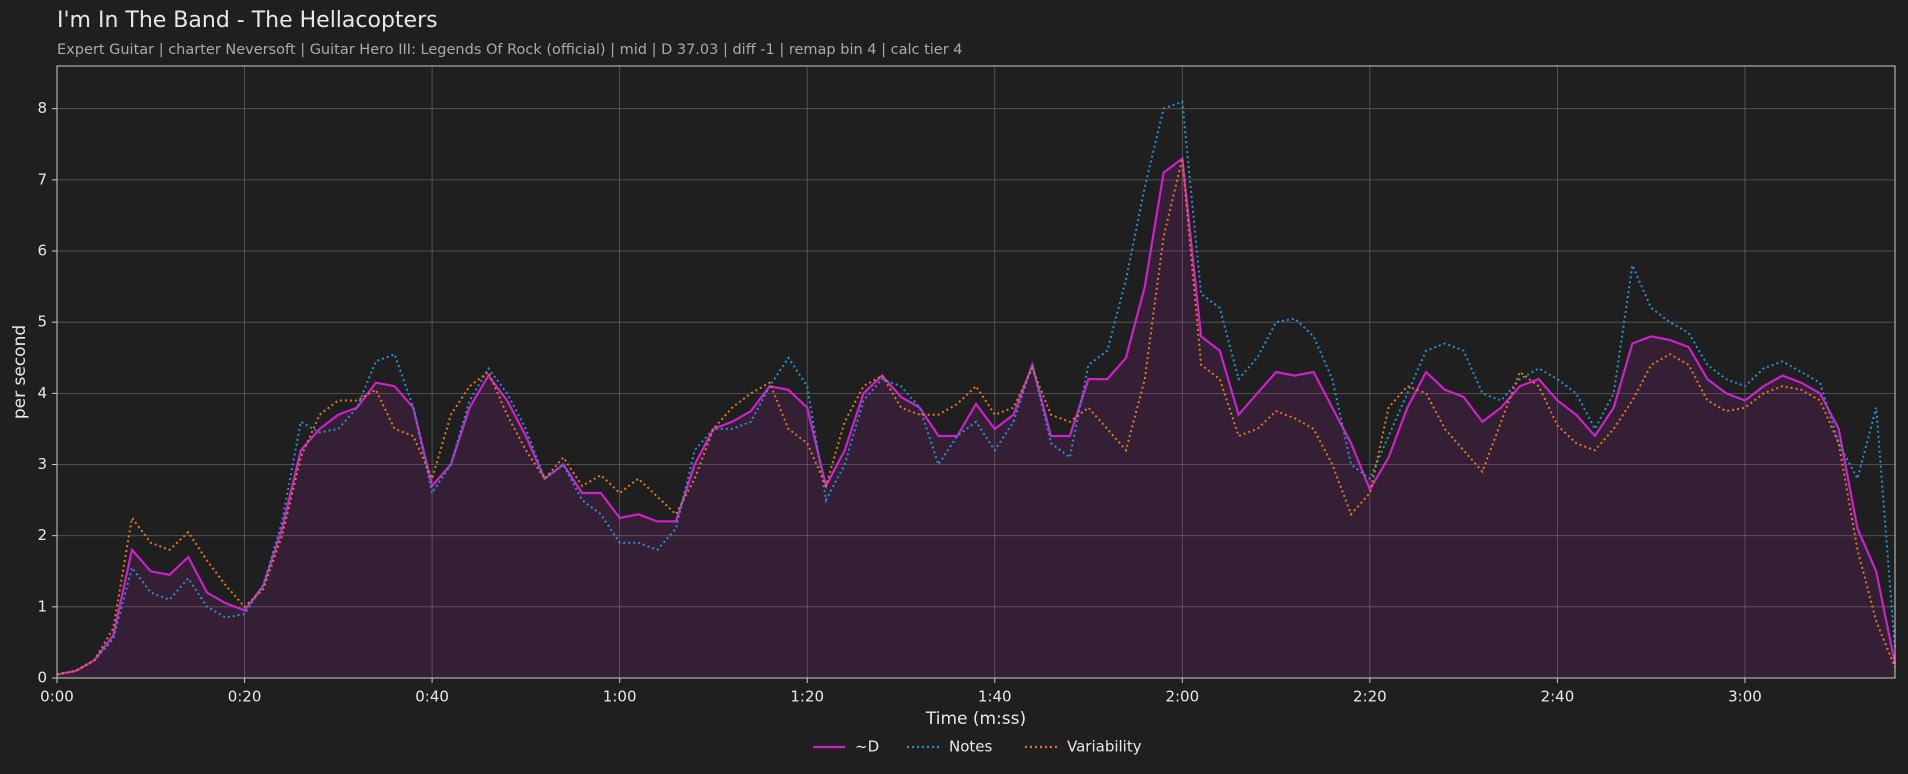 This screenshot has height=774, width=1908. Describe the element at coordinates (42, 322) in the screenshot. I see `y-tick-label: 5` at that location.